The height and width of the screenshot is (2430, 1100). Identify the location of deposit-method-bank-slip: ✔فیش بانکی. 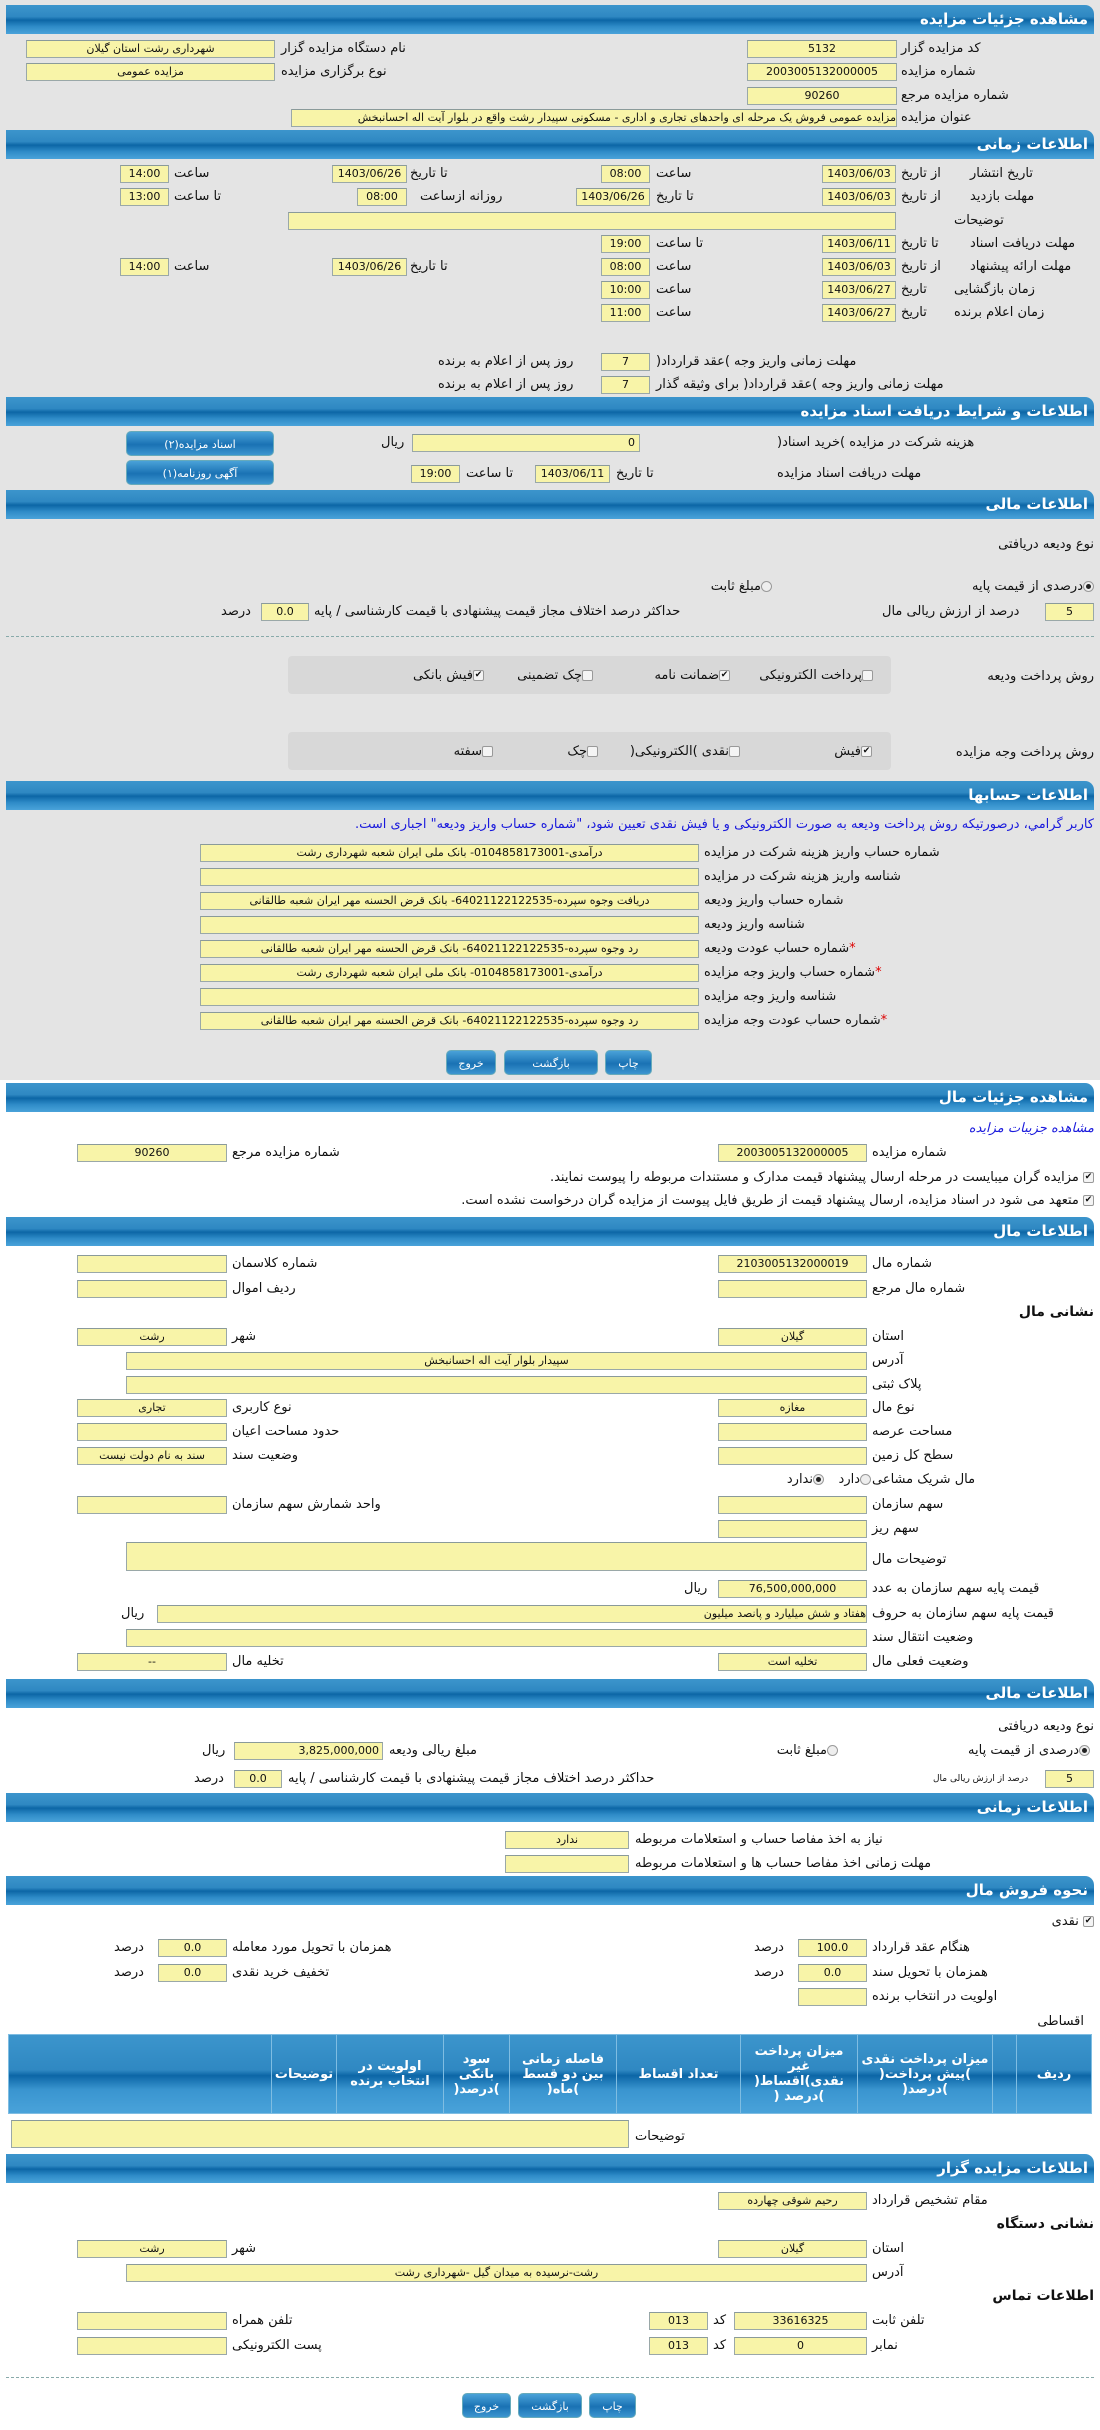
(448, 676).